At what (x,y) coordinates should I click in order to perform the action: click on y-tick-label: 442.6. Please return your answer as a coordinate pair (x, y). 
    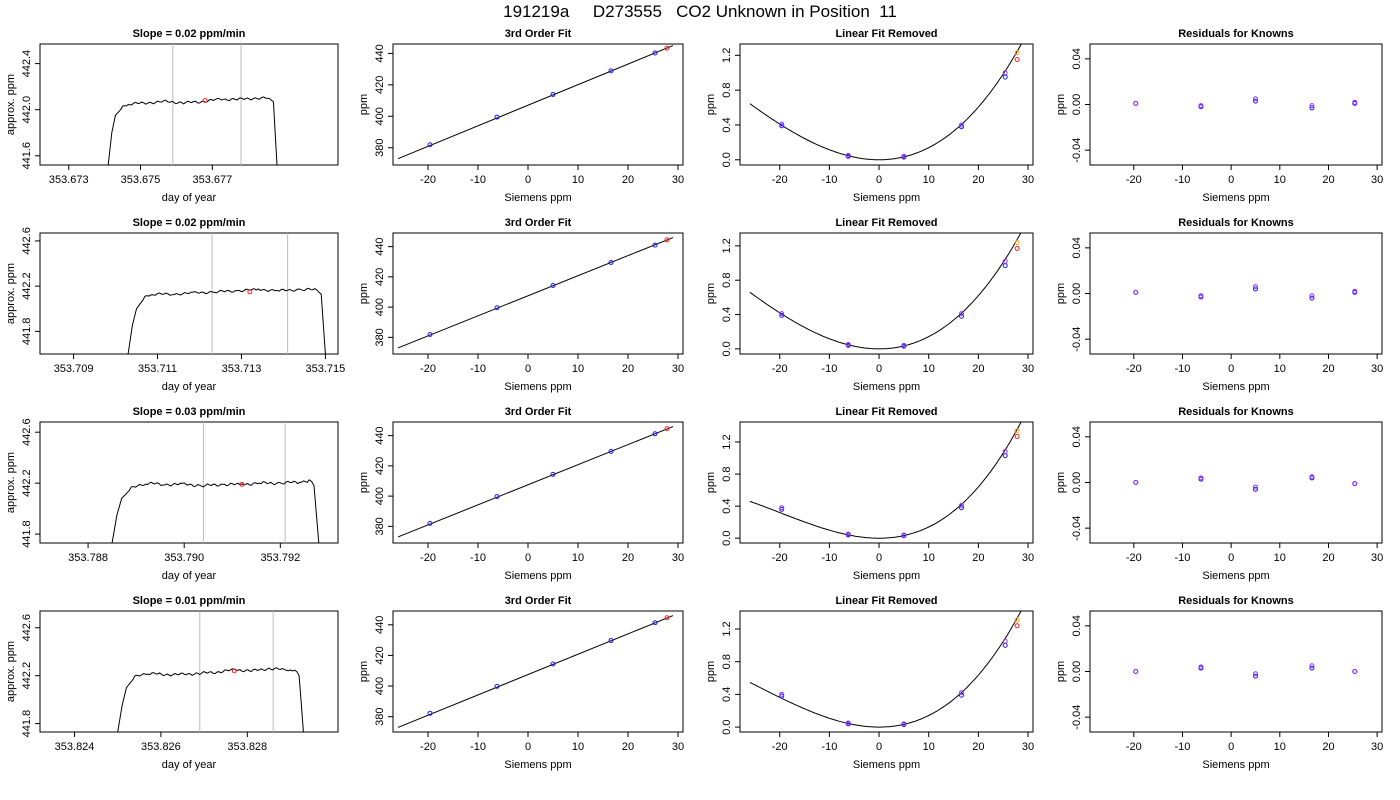
    Looking at the image, I should click on (27, 432).